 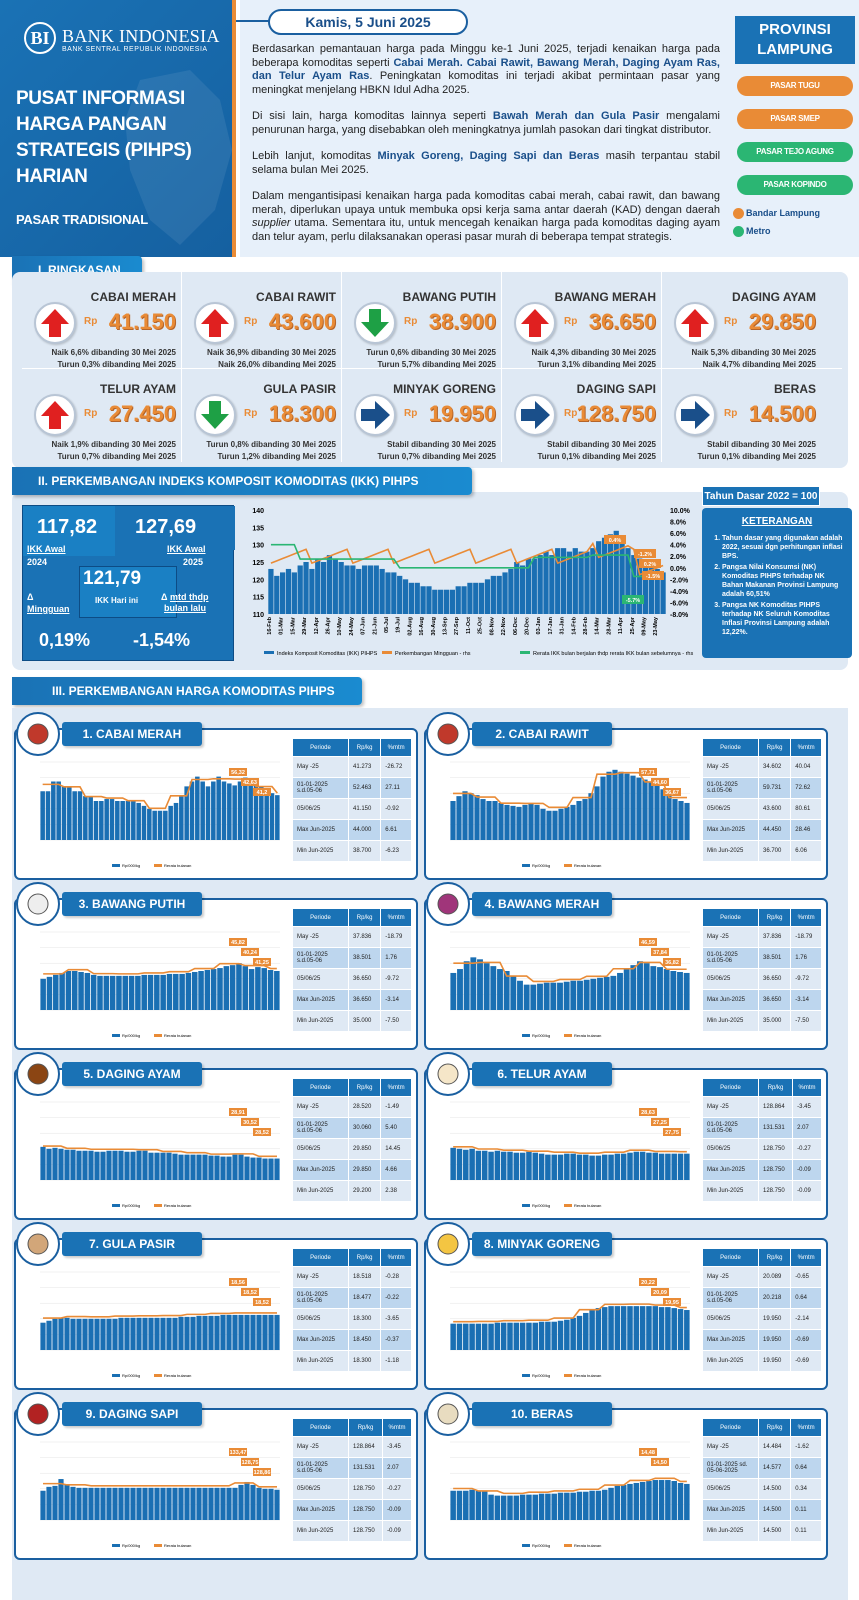 What do you see at coordinates (695, 323) in the screenshot?
I see `price-up-arrow-icon` at bounding box center [695, 323].